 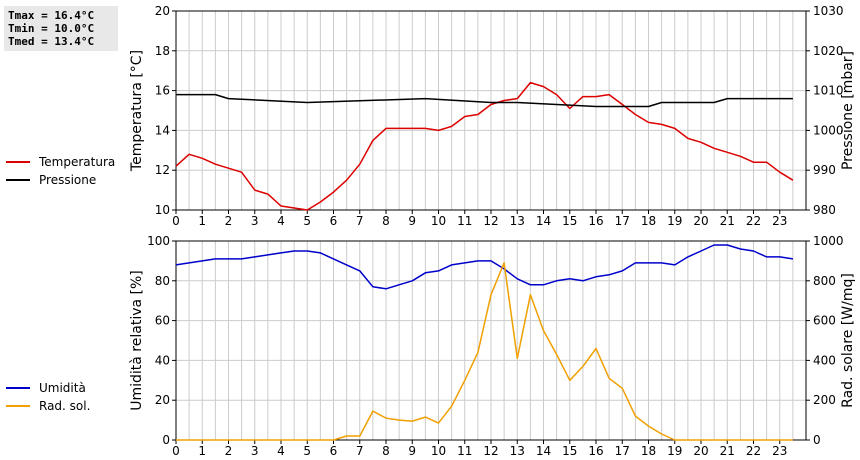 What do you see at coordinates (137, 340) in the screenshot?
I see `y-axis-title-left: Umidità relativa [%]` at bounding box center [137, 340].